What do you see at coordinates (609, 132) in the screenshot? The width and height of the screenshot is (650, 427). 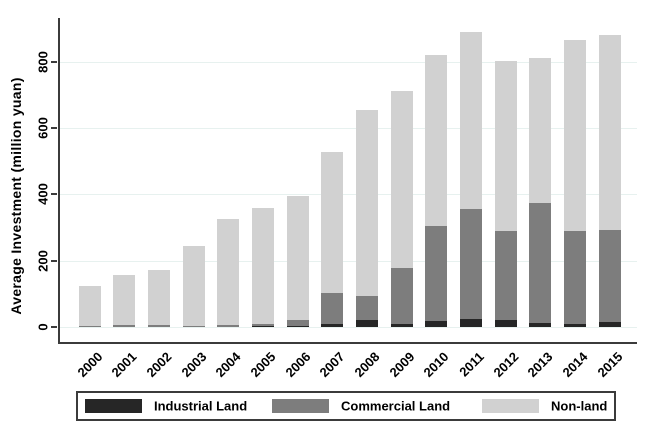 I see `bar-segment-2015-non-land` at bounding box center [609, 132].